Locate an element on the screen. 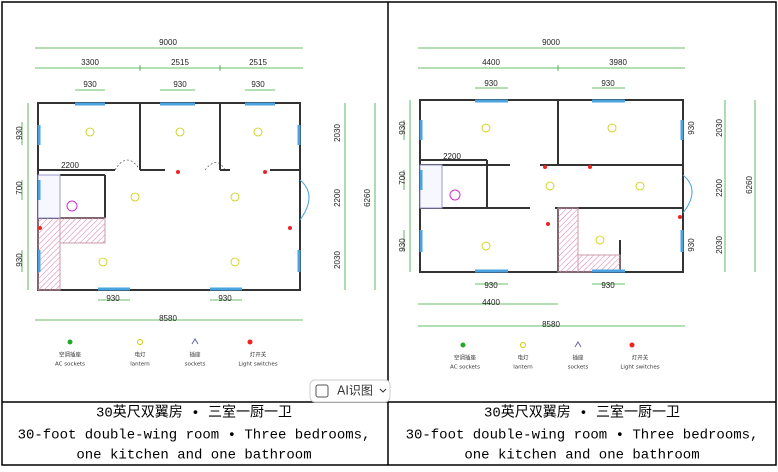 The height and width of the screenshot is (472, 778). dimension-label: 3300 is located at coordinates (90, 62).